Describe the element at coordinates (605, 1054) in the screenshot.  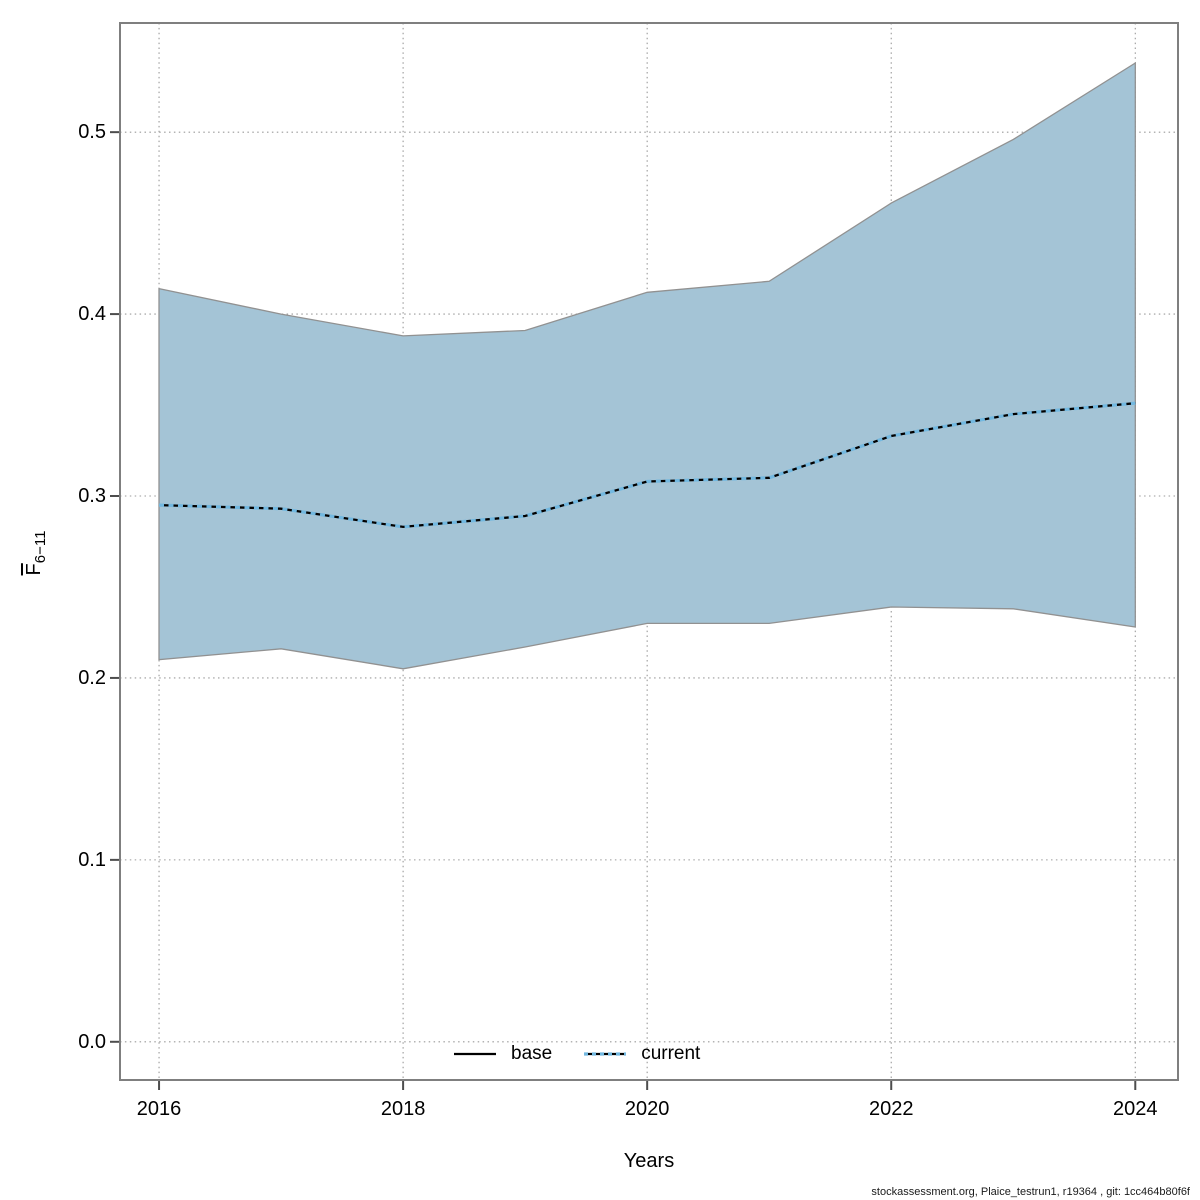
I see `current-line-swatch-icon` at that location.